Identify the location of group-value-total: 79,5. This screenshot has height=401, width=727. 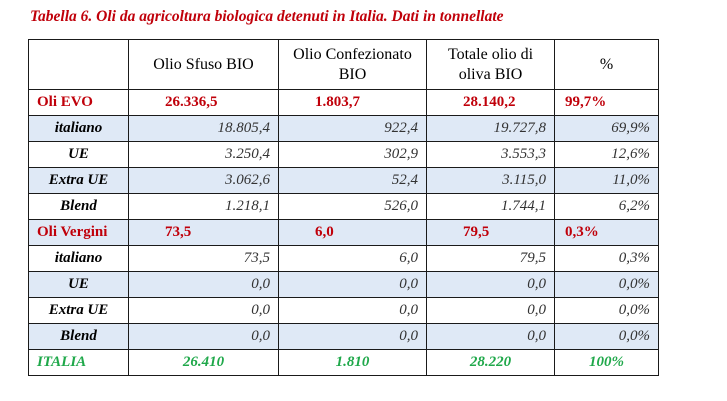
(490, 232).